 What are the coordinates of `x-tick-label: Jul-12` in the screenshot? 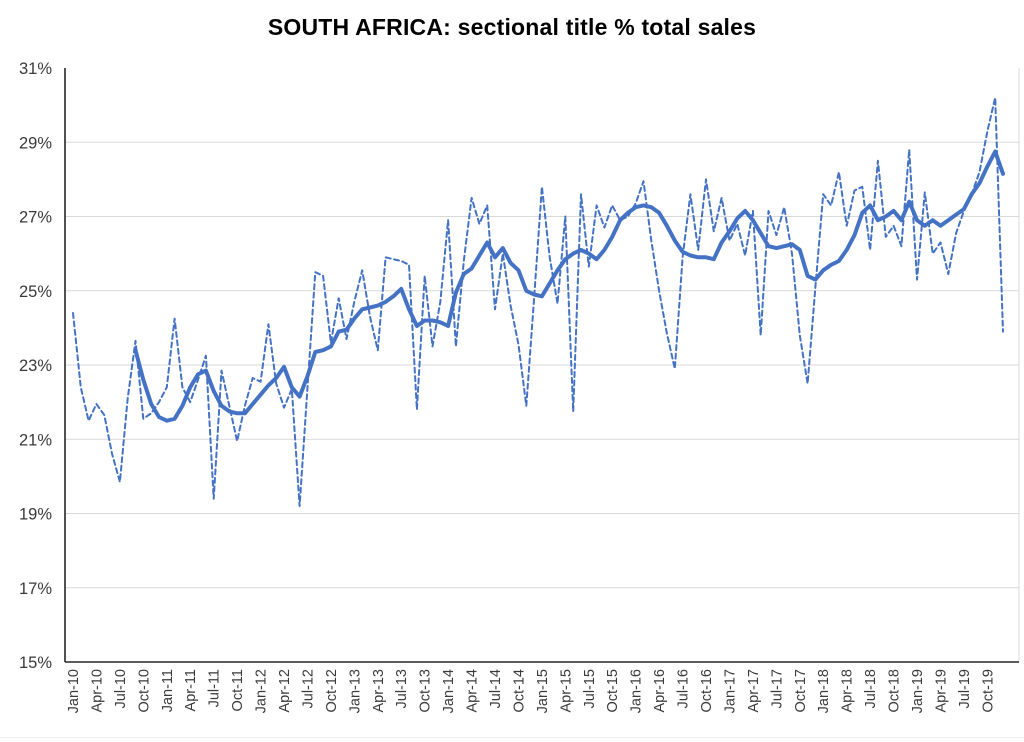 It's located at (308, 689).